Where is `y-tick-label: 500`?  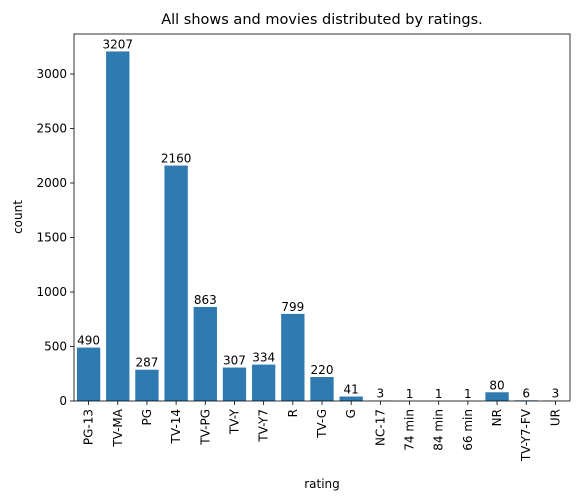 y-tick-label: 500 is located at coordinates (55, 347).